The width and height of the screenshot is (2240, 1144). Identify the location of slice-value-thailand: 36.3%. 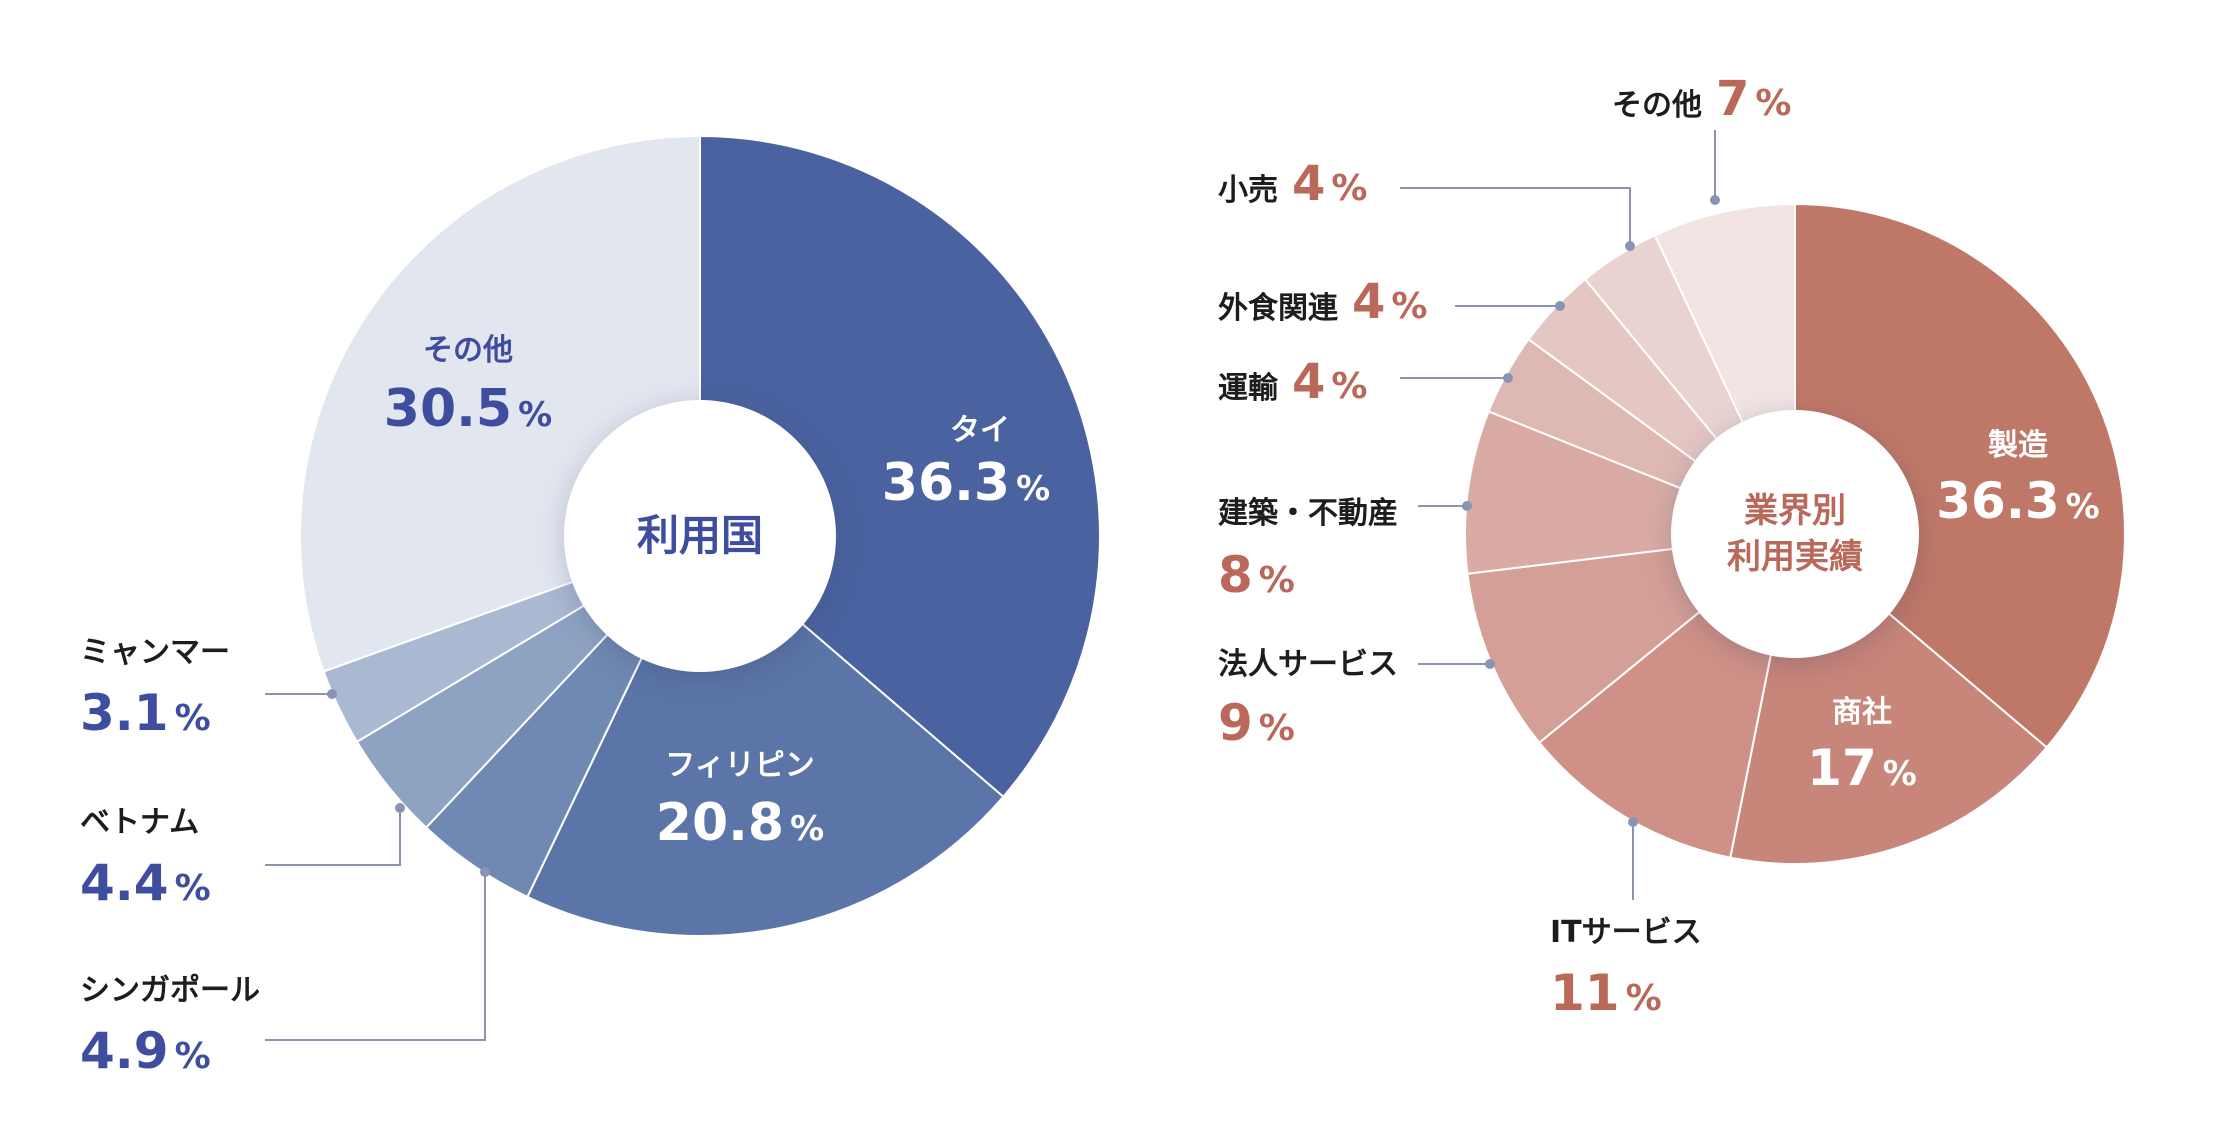
(966, 483).